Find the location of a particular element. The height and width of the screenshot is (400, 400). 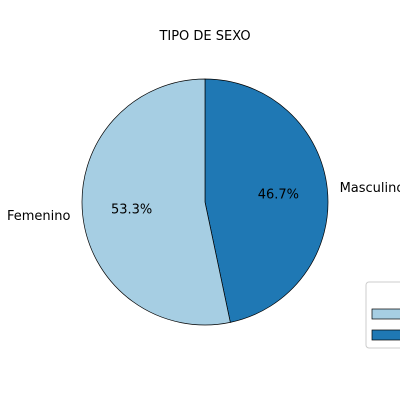

legend is located at coordinates (382, 315).